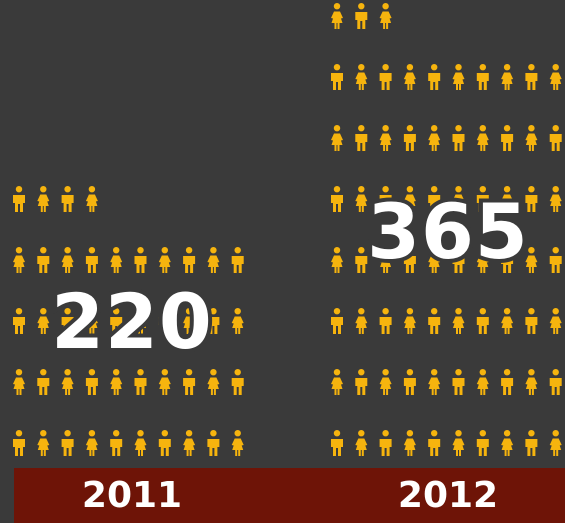 The image size is (565, 523). What do you see at coordinates (132, 495) in the screenshot?
I see `category-label-2011: 2011` at bounding box center [132, 495].